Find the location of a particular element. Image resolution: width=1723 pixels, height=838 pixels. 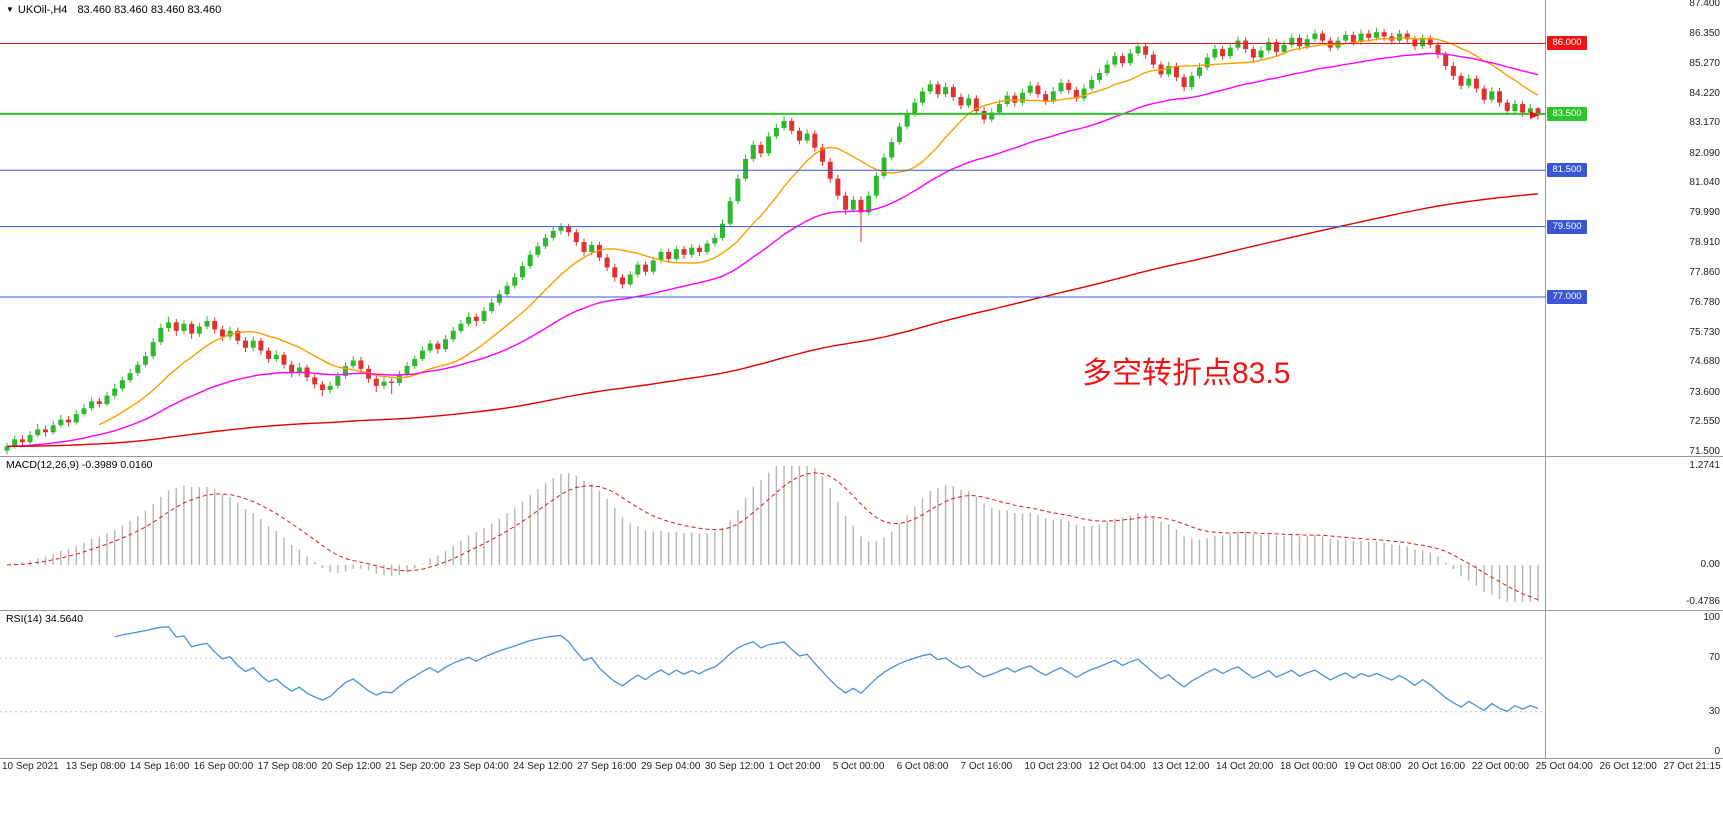

symbol-timeframe-label: UKOil-,H4 is located at coordinates (42, 10).